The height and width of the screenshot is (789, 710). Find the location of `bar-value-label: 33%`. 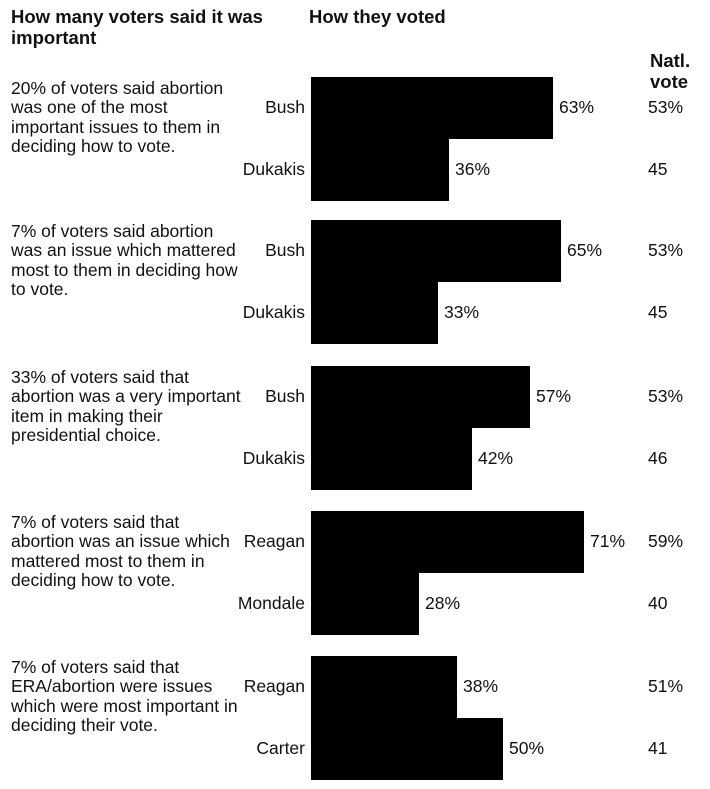

bar-value-label: 33% is located at coordinates (462, 312).